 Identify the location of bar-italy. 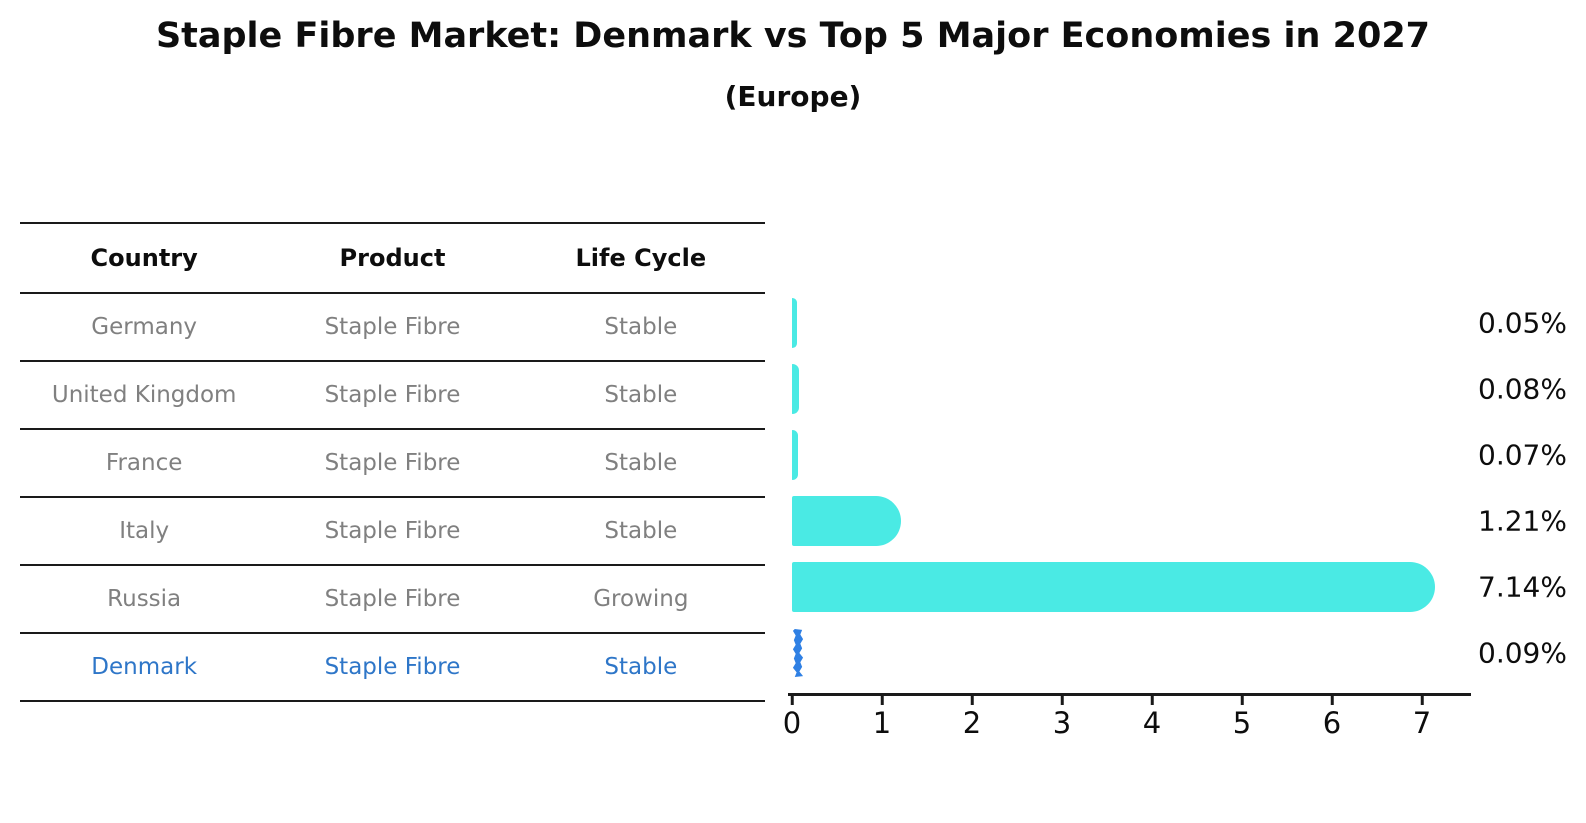
(846, 521).